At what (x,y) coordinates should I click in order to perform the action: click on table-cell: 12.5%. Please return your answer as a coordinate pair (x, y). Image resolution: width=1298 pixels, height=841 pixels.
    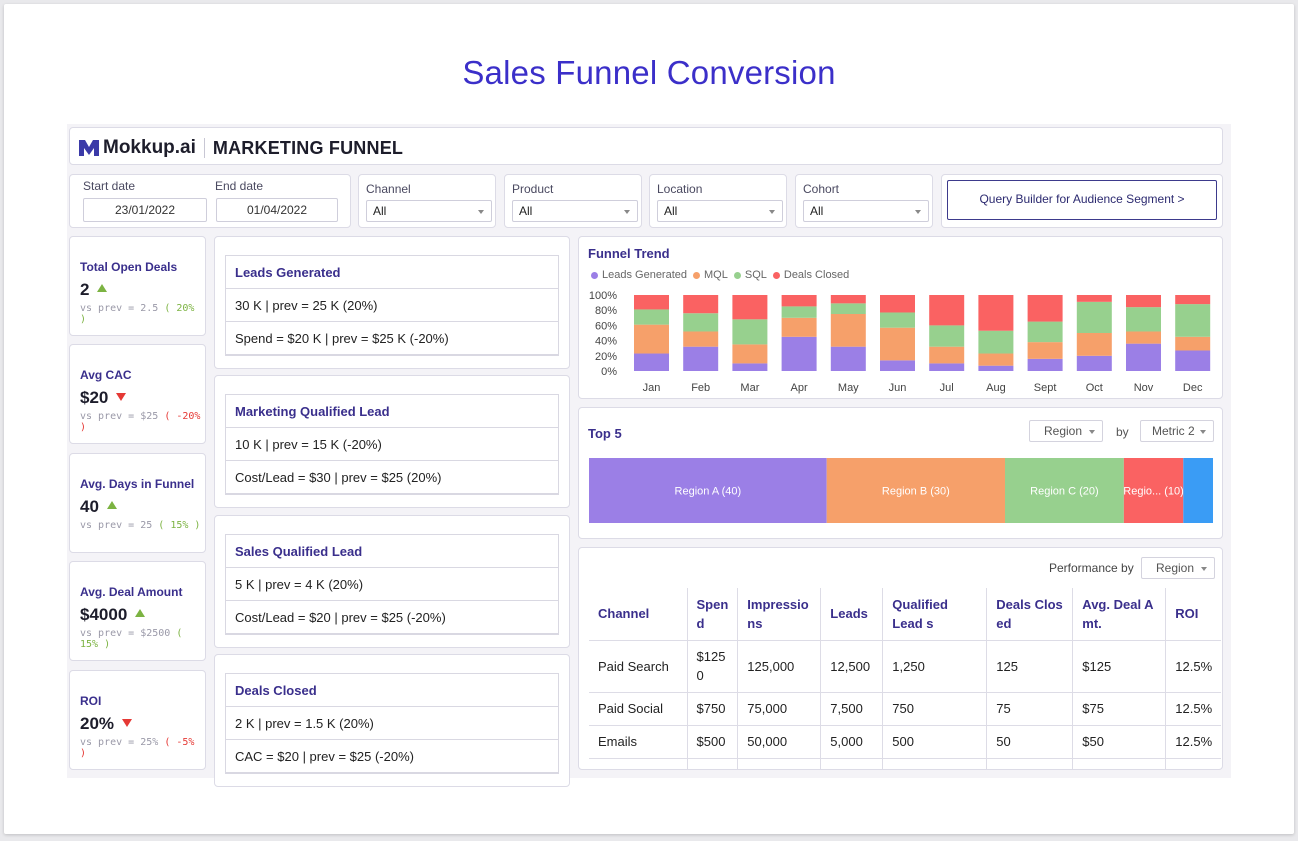
    Looking at the image, I should click on (1193, 709).